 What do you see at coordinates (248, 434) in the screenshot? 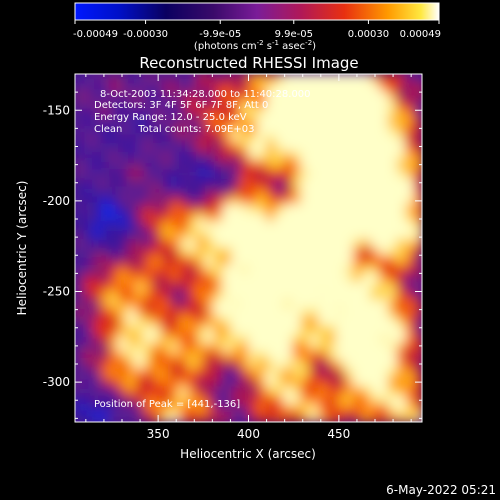
I see `x-tick-label: 400` at bounding box center [248, 434].